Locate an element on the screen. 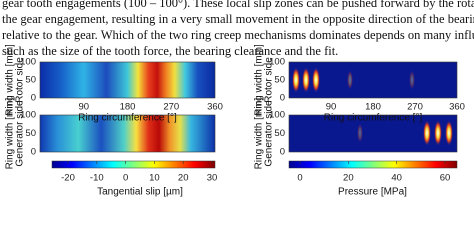 The width and height of the screenshot is (474, 240). colorbar-tick-label: 10 is located at coordinates (154, 178).